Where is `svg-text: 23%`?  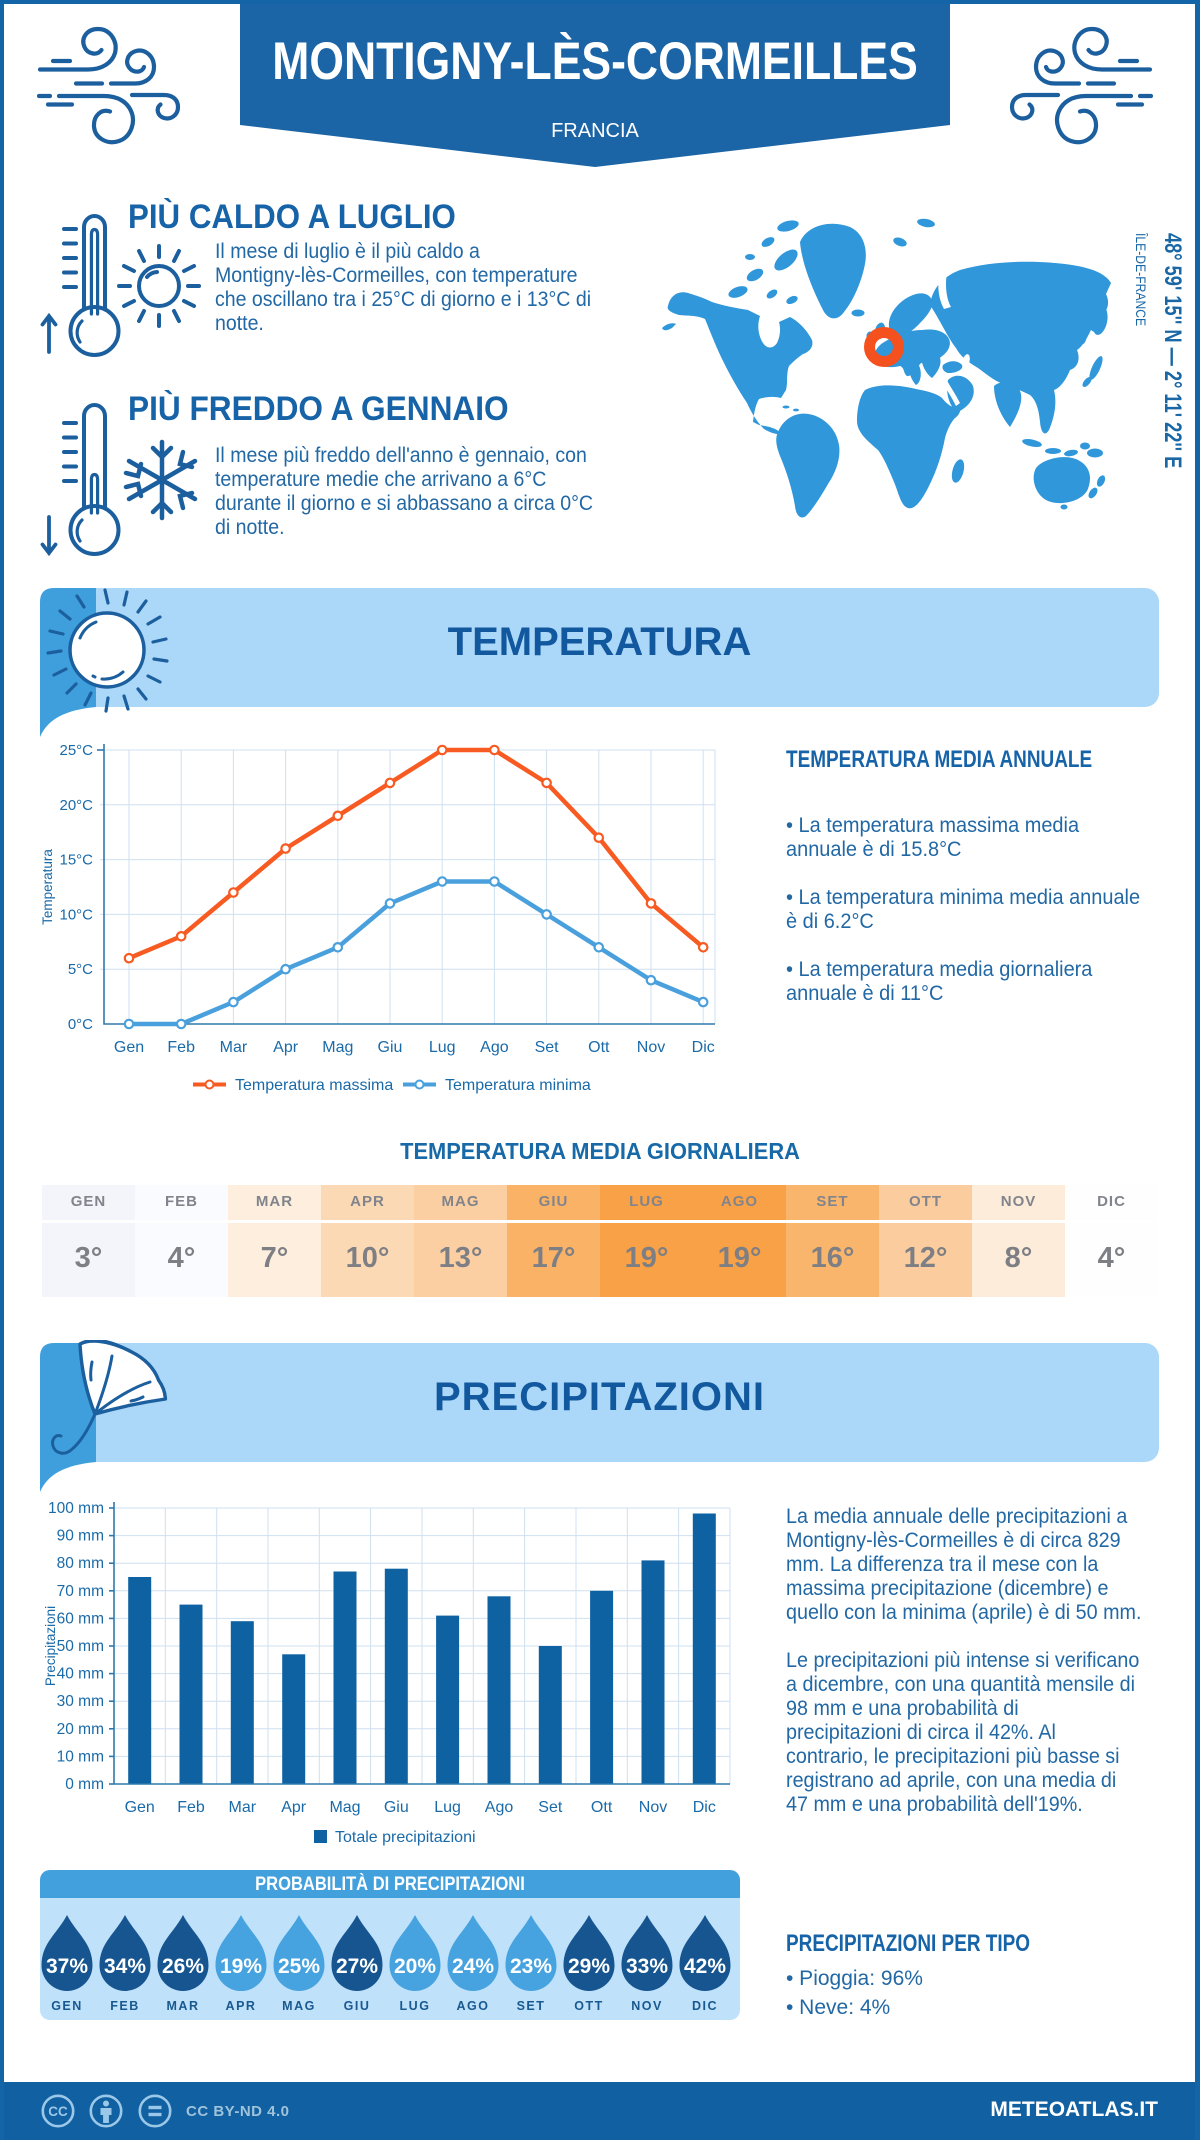 svg-text: 23% is located at coordinates (531, 1966).